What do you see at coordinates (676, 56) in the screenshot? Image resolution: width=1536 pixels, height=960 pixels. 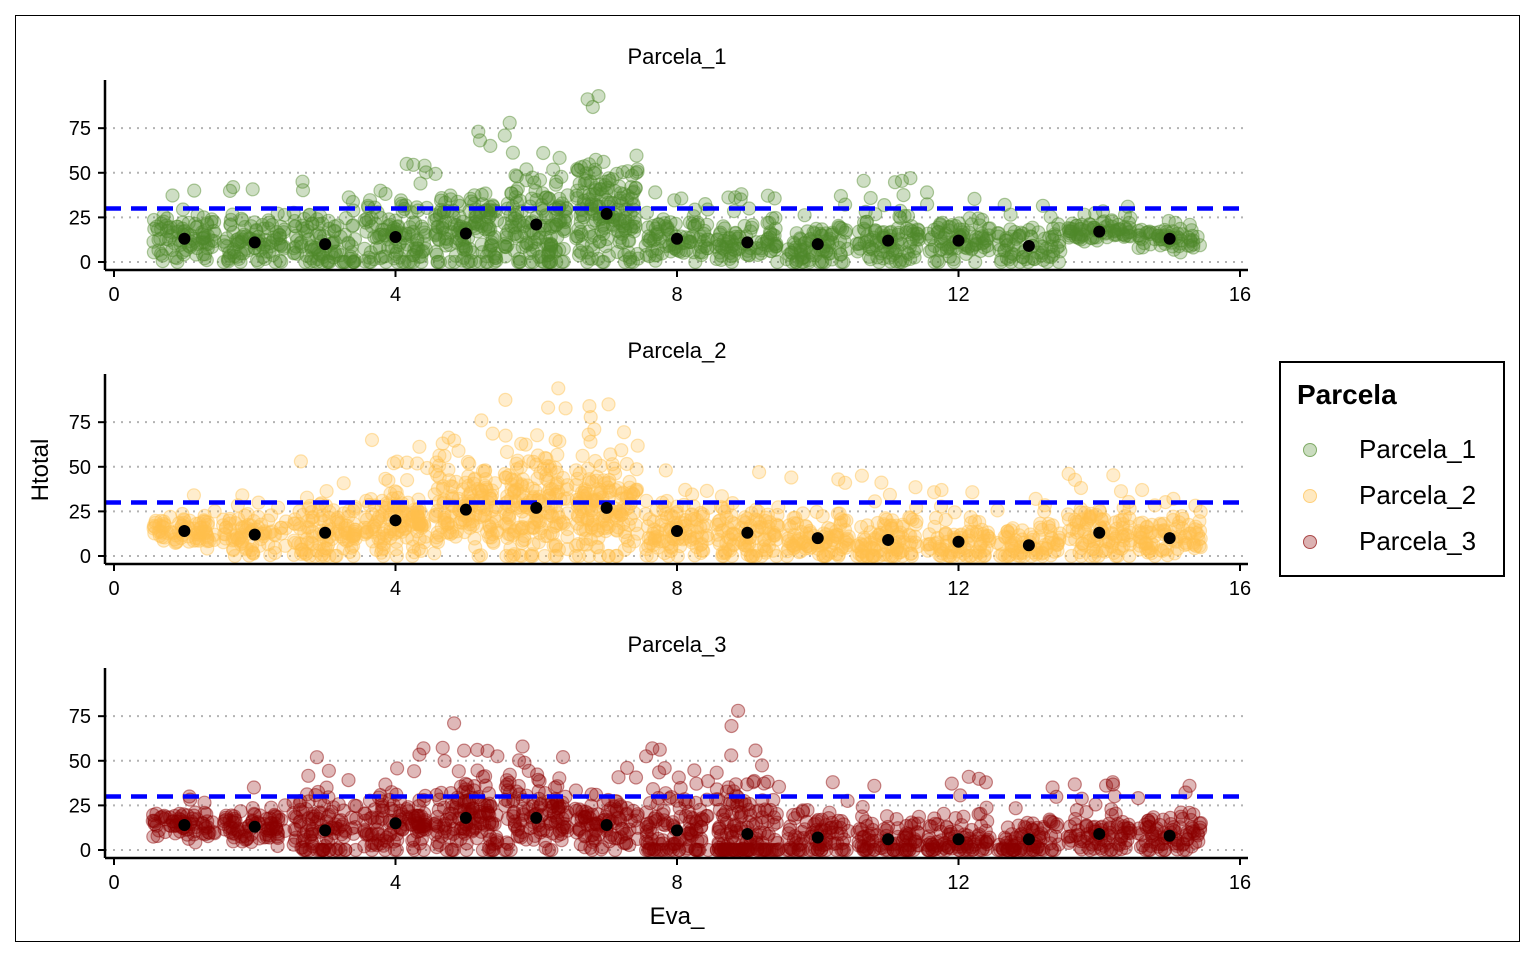 I see `panel-title: Parcela_1` at bounding box center [676, 56].